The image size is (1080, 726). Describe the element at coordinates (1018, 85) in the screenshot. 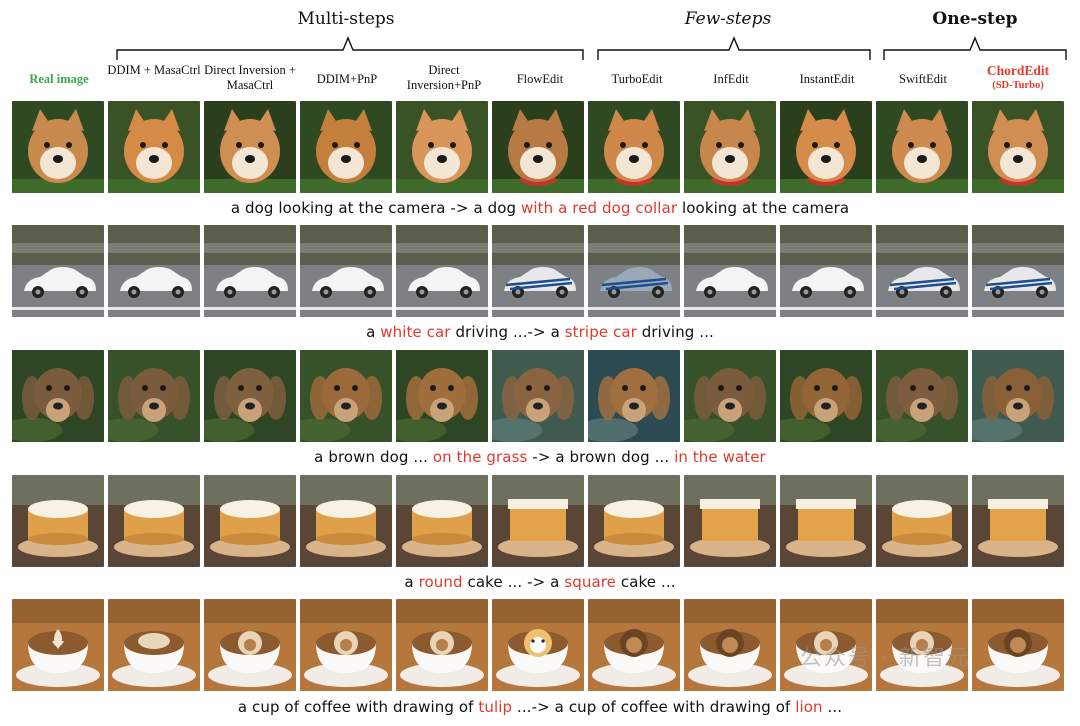

I see `col-label-chordedit-sub: (SD-Turbo)` at that location.